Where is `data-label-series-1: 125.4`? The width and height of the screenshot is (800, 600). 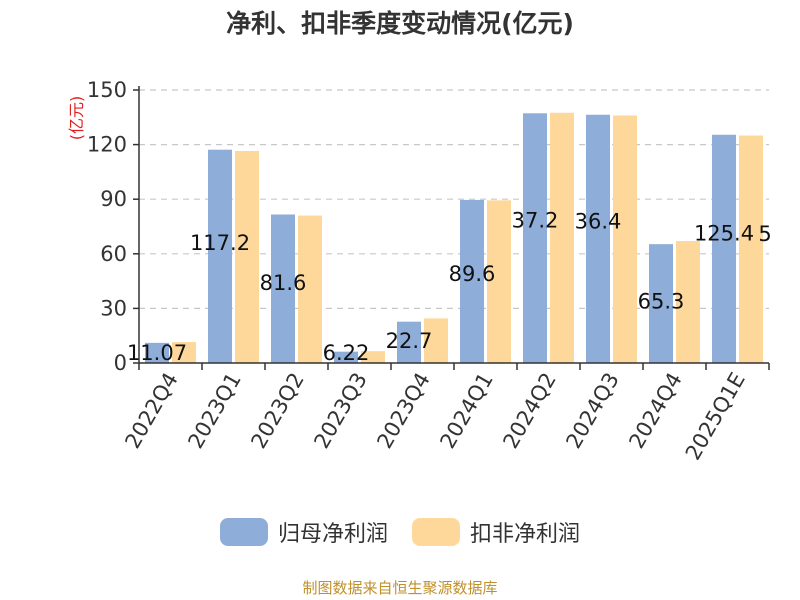
data-label-series-1: 125.4 is located at coordinates (724, 234).